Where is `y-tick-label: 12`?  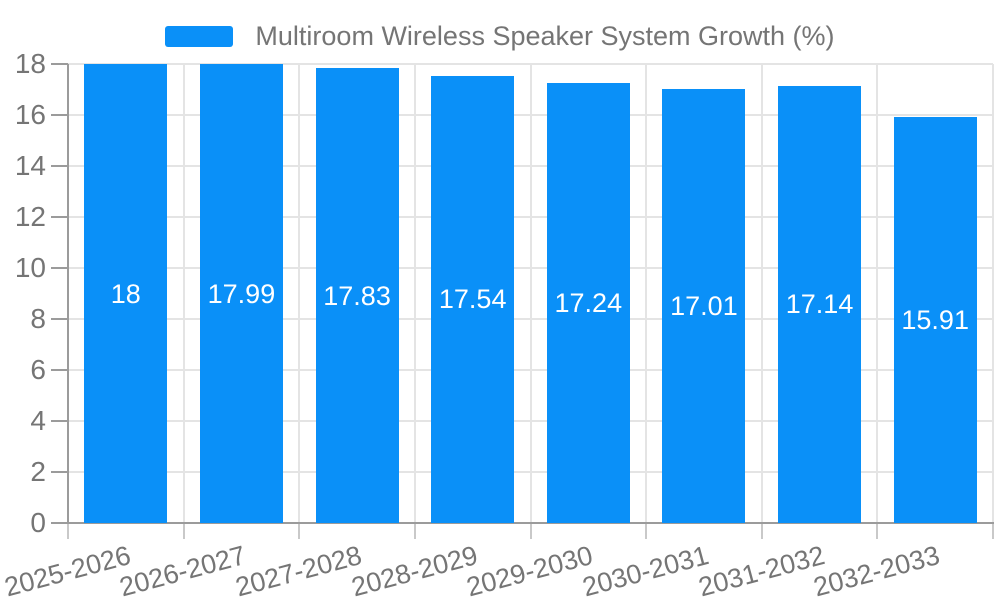
y-tick-label: 12 is located at coordinates (30, 216).